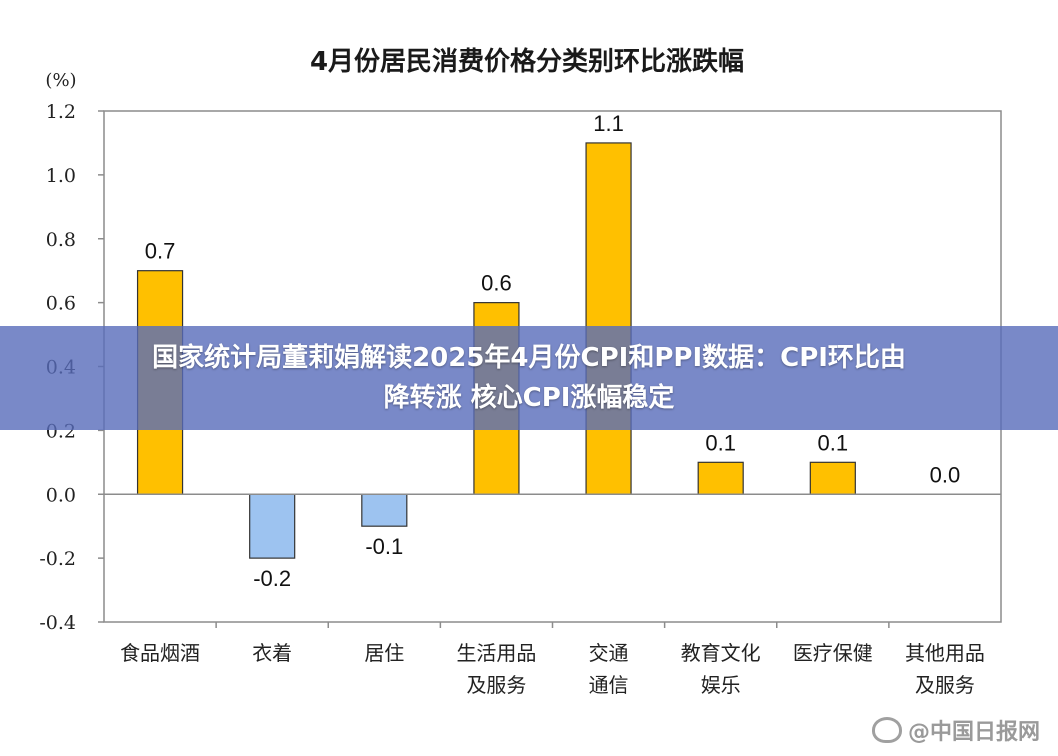  What do you see at coordinates (160, 653) in the screenshot?
I see `x-tick-label: 食品烟酒` at bounding box center [160, 653].